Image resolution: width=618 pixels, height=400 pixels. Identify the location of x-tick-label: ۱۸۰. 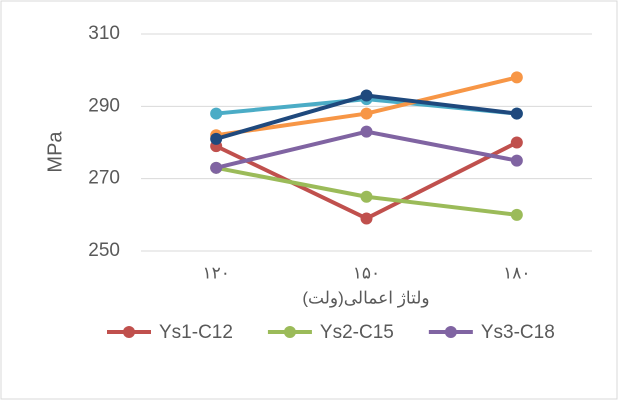
(516, 272).